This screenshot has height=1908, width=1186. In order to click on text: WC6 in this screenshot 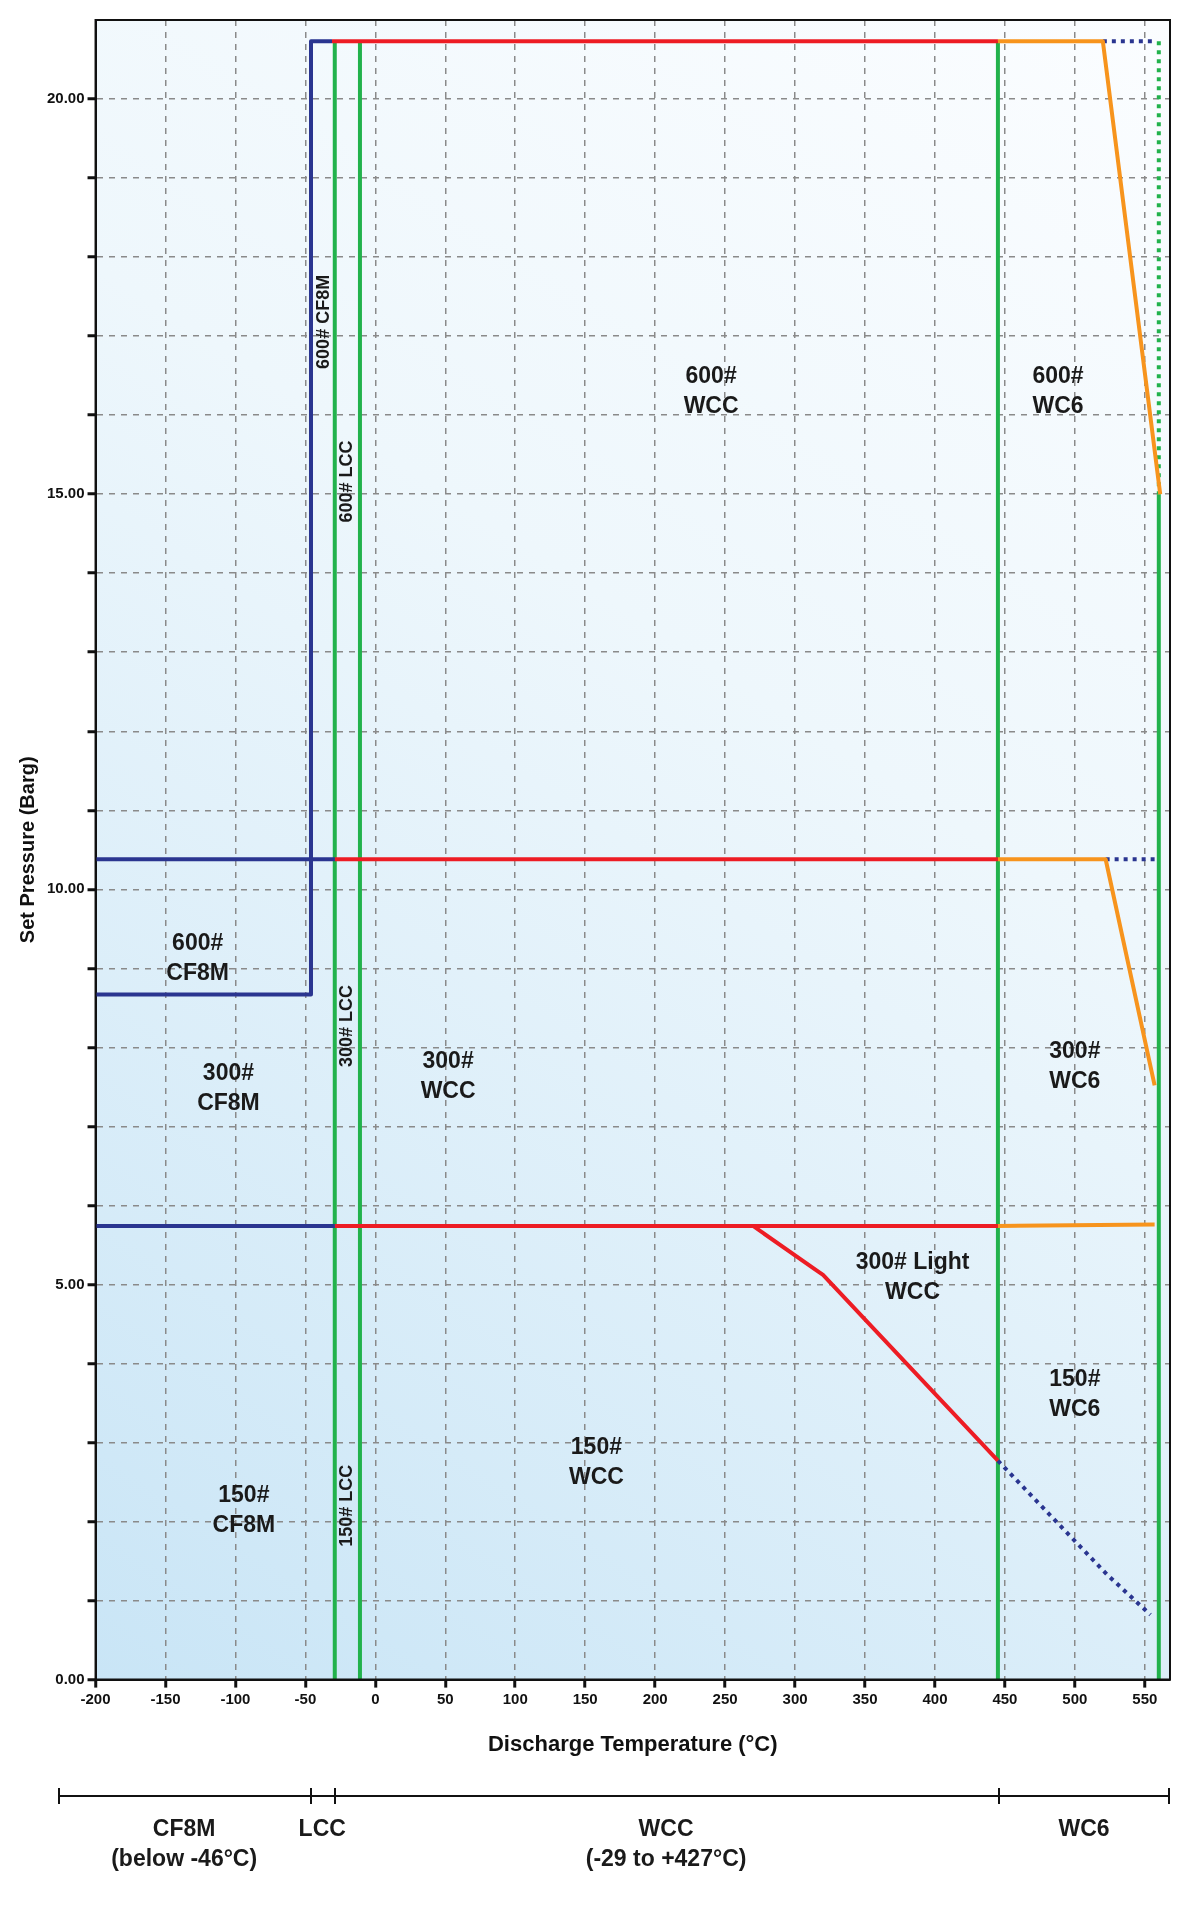, I will do `click(1084, 1828)`.